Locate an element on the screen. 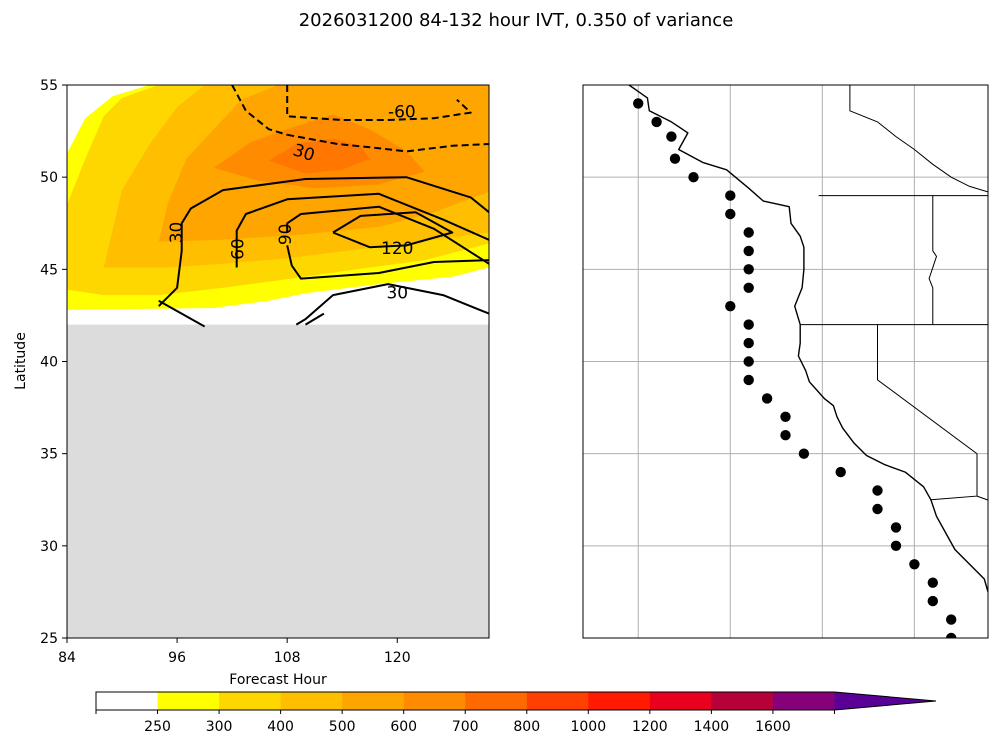 Image resolution: width=1000 pixels, height=749 pixels. colorbar-tick-label: 700 is located at coordinates (465, 727).